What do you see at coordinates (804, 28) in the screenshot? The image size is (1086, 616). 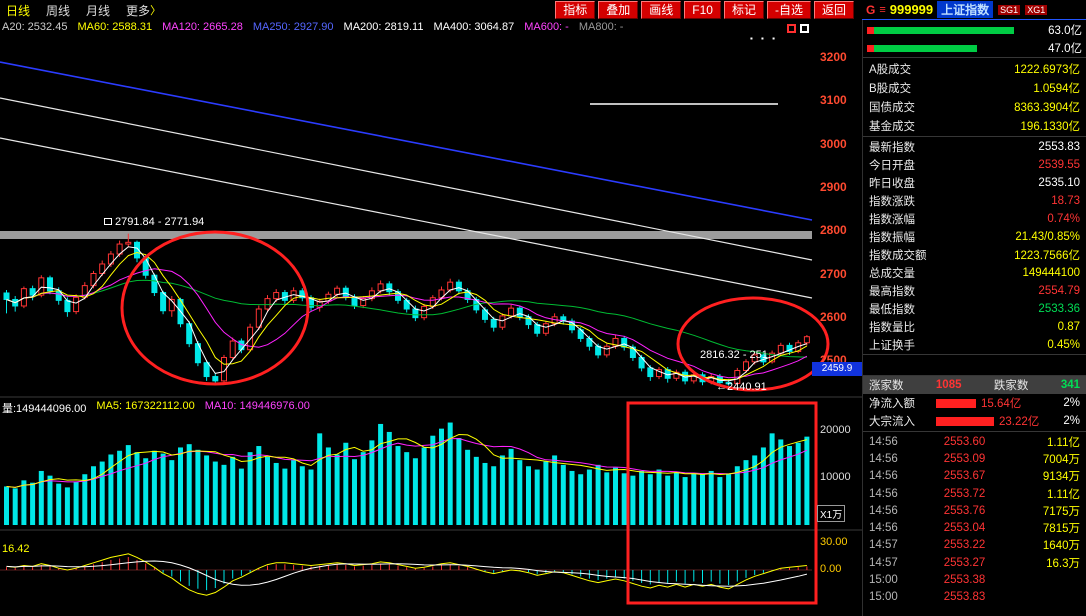 I see `chart-close-icon` at bounding box center [804, 28].